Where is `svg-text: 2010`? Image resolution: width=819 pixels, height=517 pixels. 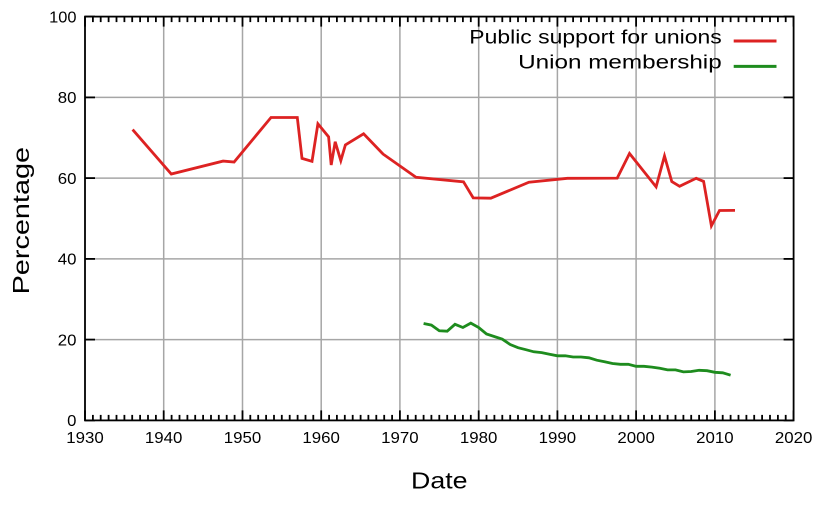
svg-text: 2010 is located at coordinates (715, 438).